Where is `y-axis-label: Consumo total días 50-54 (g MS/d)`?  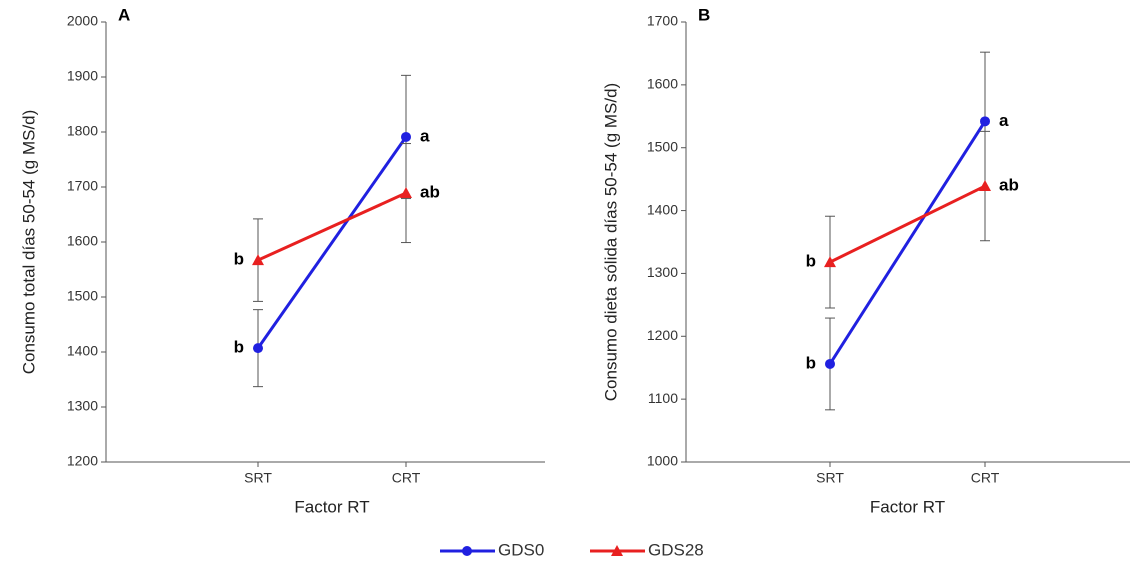 y-axis-label: Consumo total días 50-54 (g MS/d) is located at coordinates (28, 242).